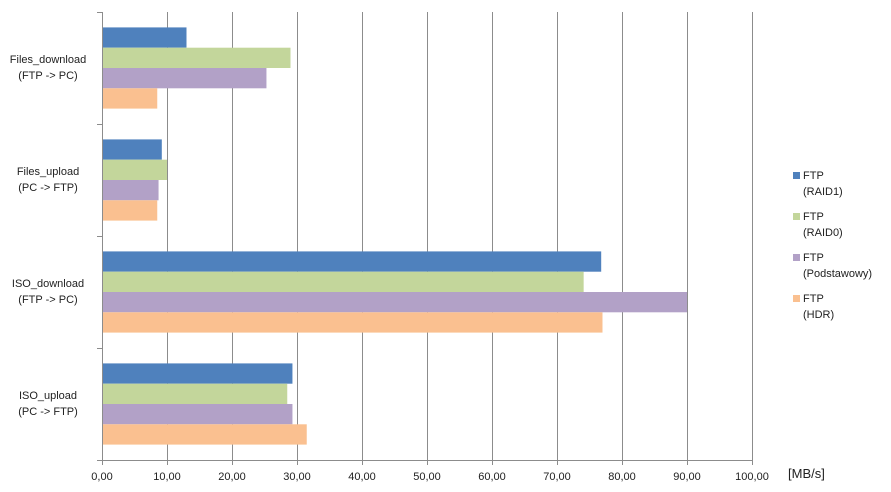 The width and height of the screenshot is (891, 492). What do you see at coordinates (752, 477) in the screenshot?
I see `x-tick-label: 100,00` at bounding box center [752, 477].